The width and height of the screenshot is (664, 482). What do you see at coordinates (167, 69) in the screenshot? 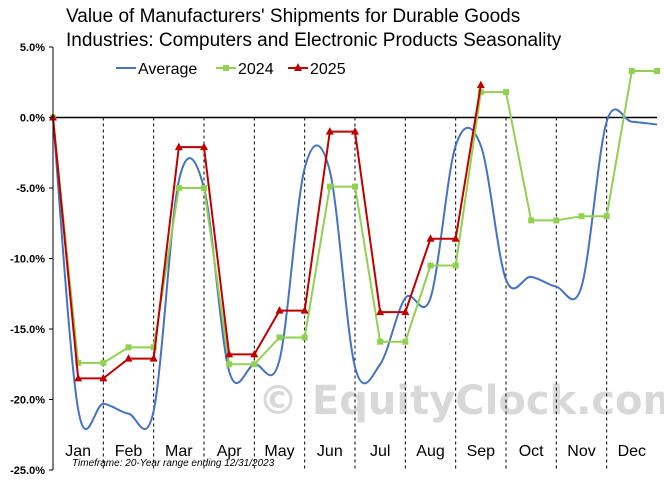
I see `legend-label-average: Average` at bounding box center [167, 69].